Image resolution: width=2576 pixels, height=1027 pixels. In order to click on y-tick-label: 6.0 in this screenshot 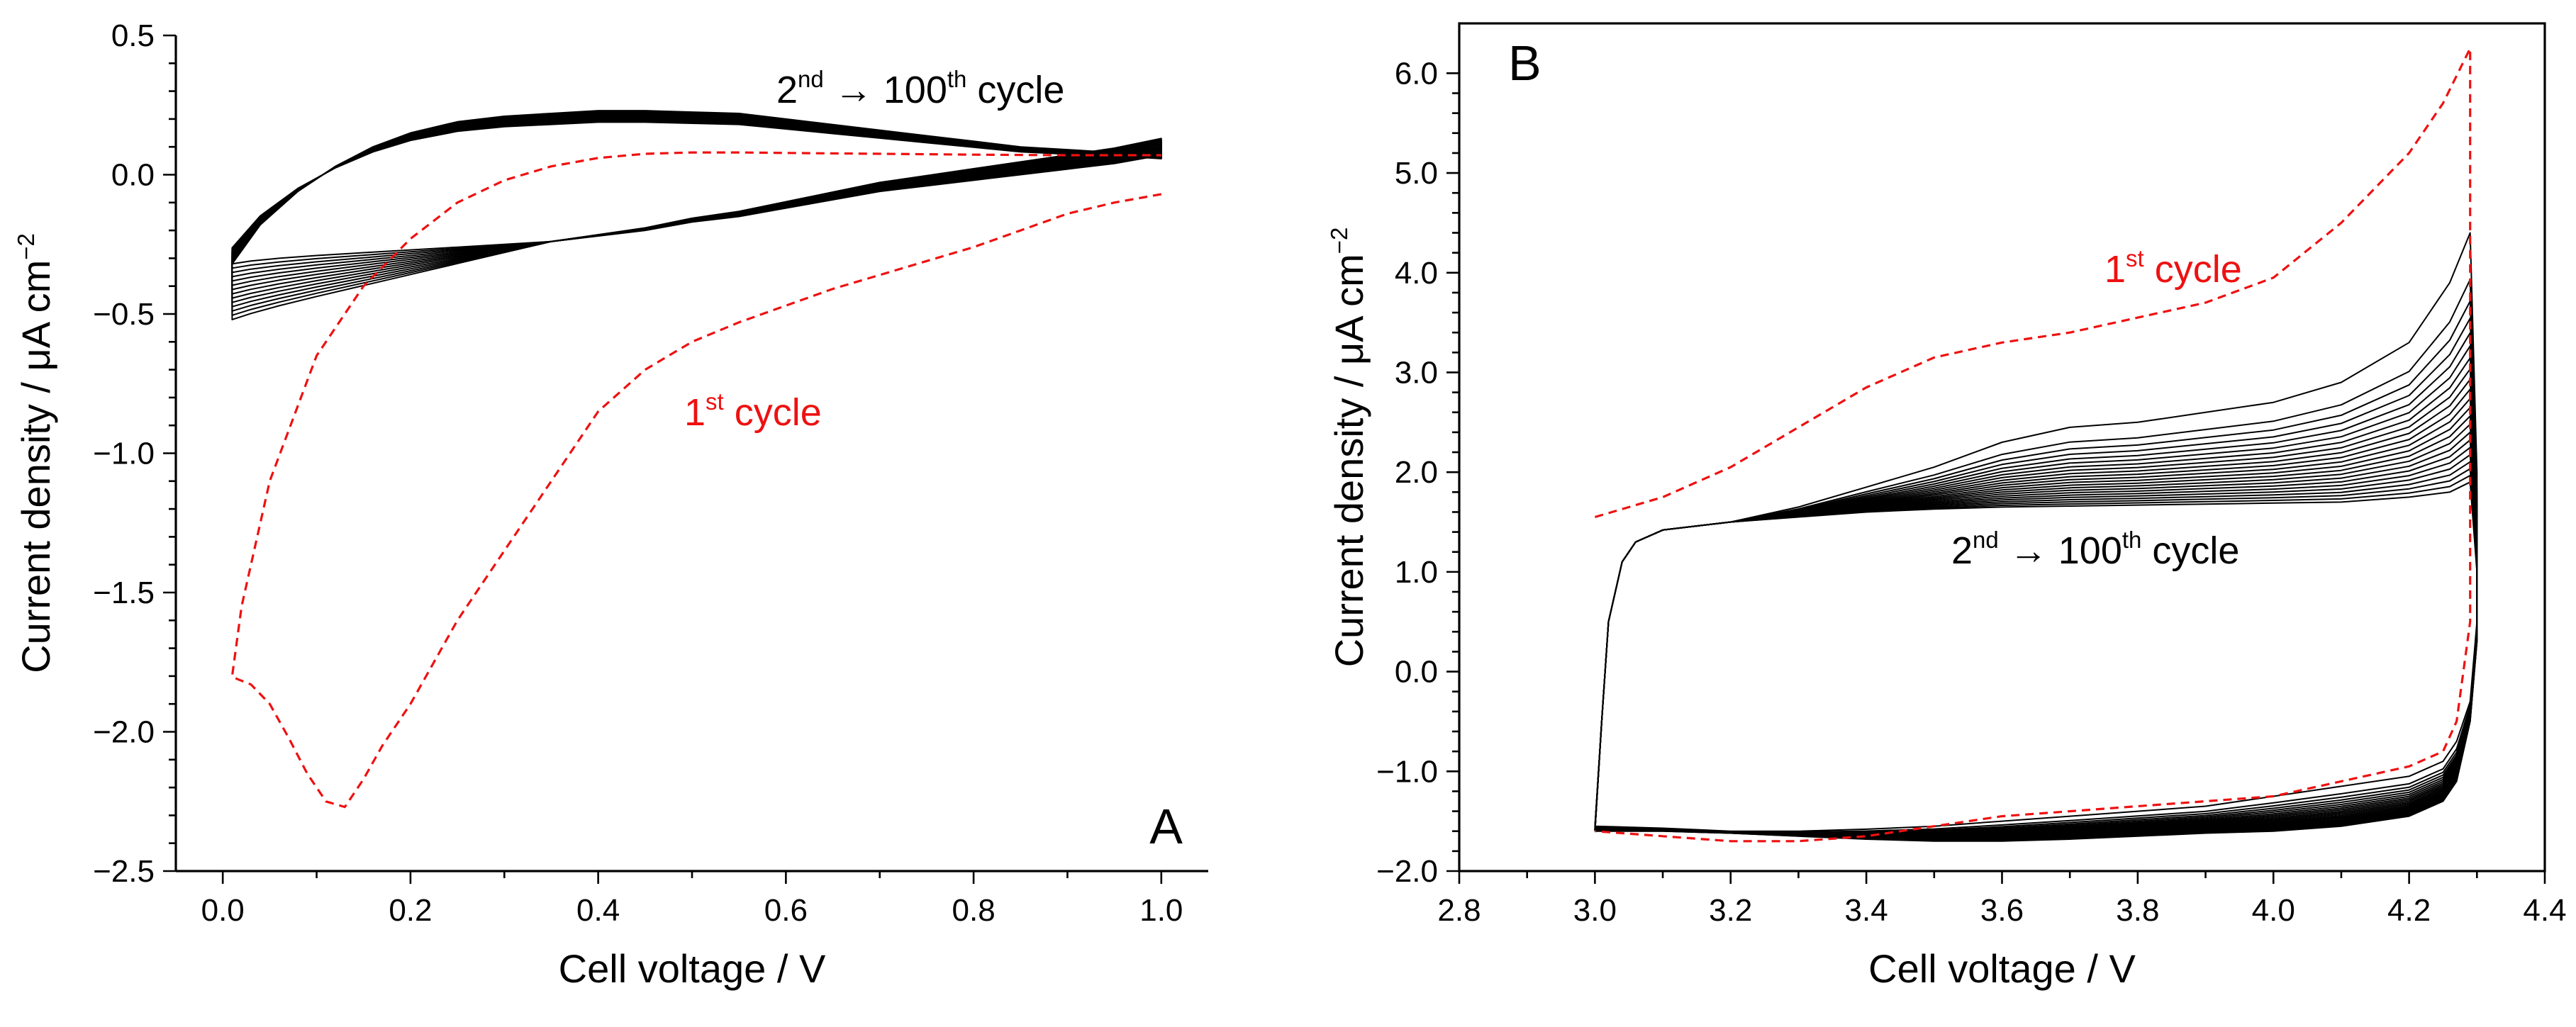, I will do `click(1416, 73)`.